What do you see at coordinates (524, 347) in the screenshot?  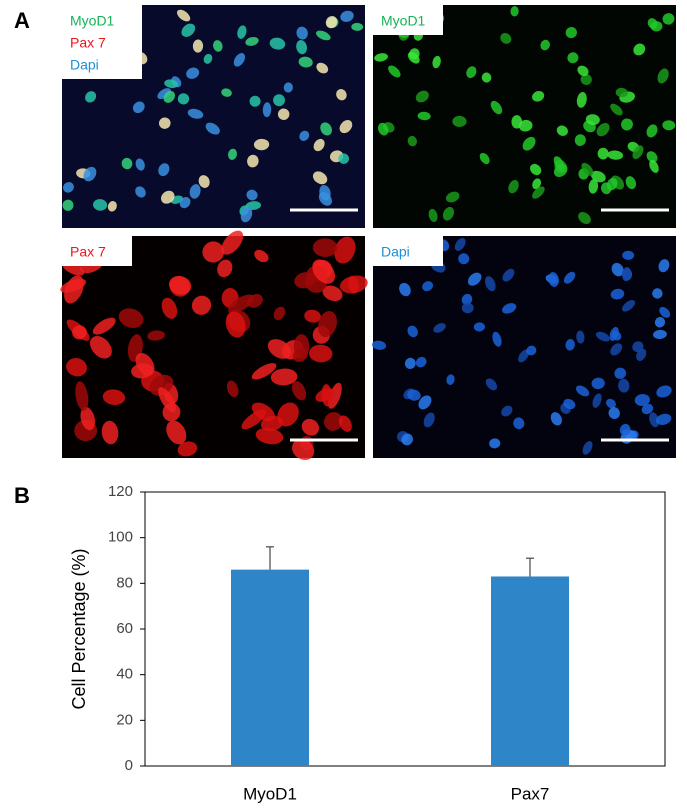 I see `micrograph` at bounding box center [524, 347].